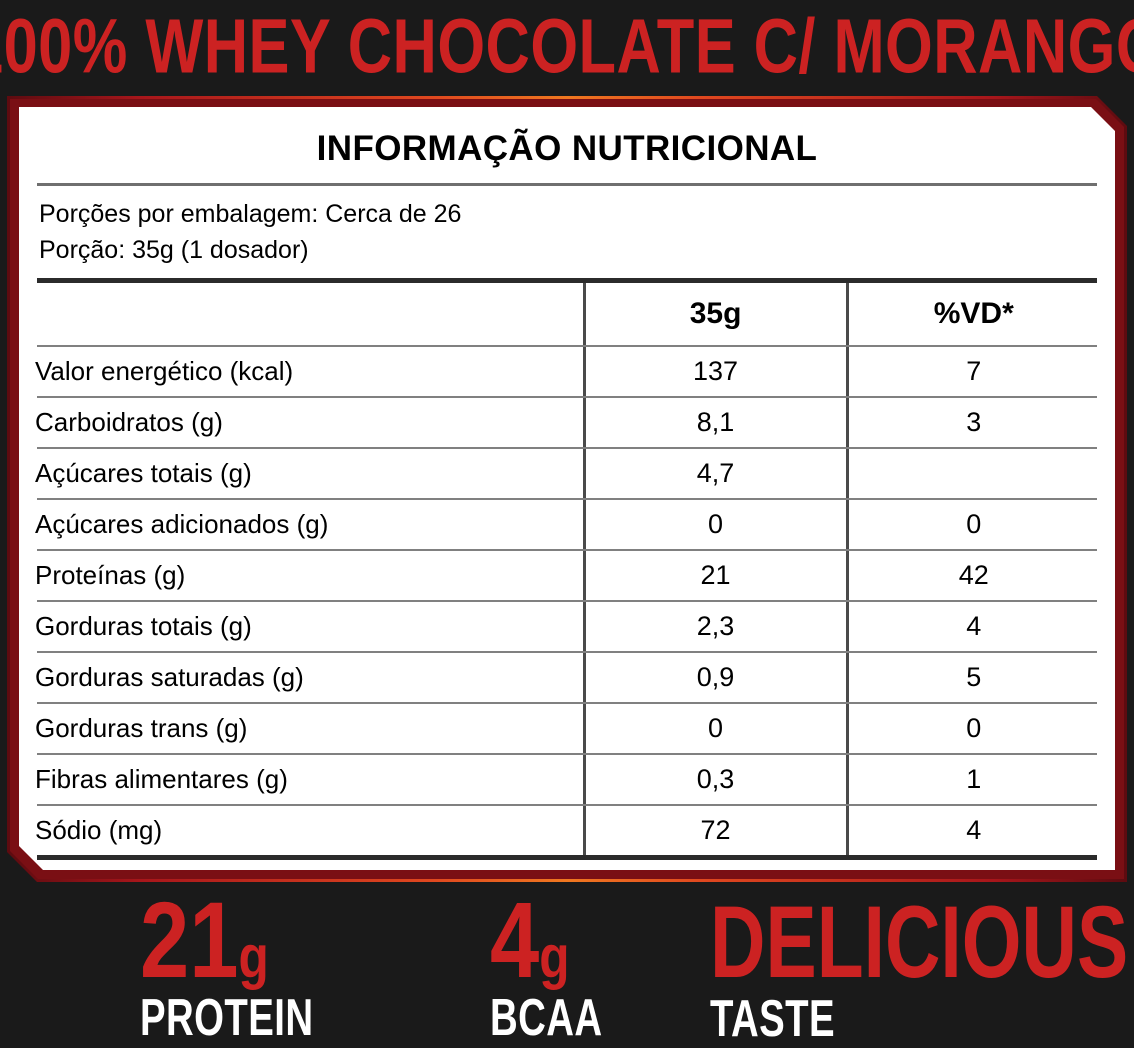 The width and height of the screenshot is (1134, 1048). What do you see at coordinates (99, 830) in the screenshot?
I see `nutrient-name: Sódio (mg)` at bounding box center [99, 830].